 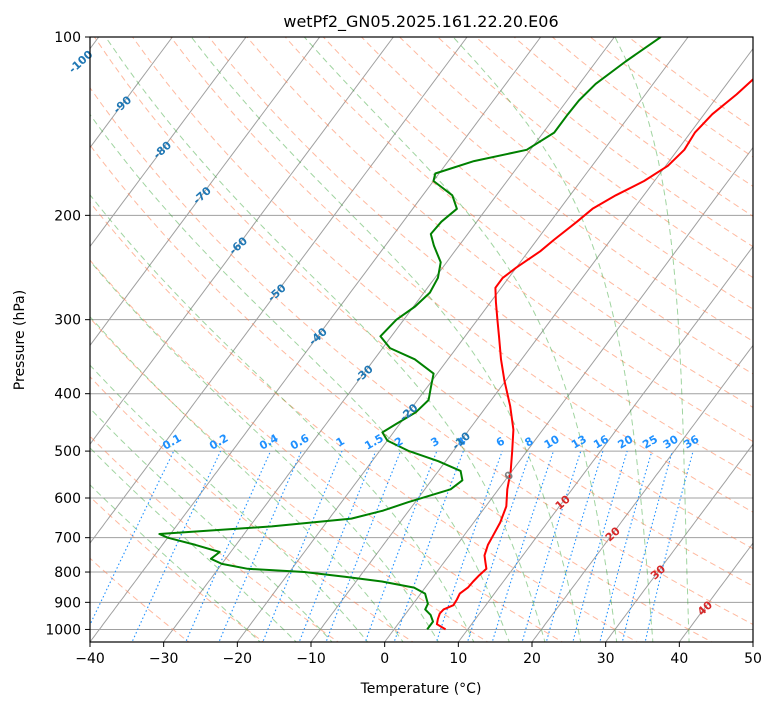 I want to click on x-tick-label: 40, so click(x=679, y=659).